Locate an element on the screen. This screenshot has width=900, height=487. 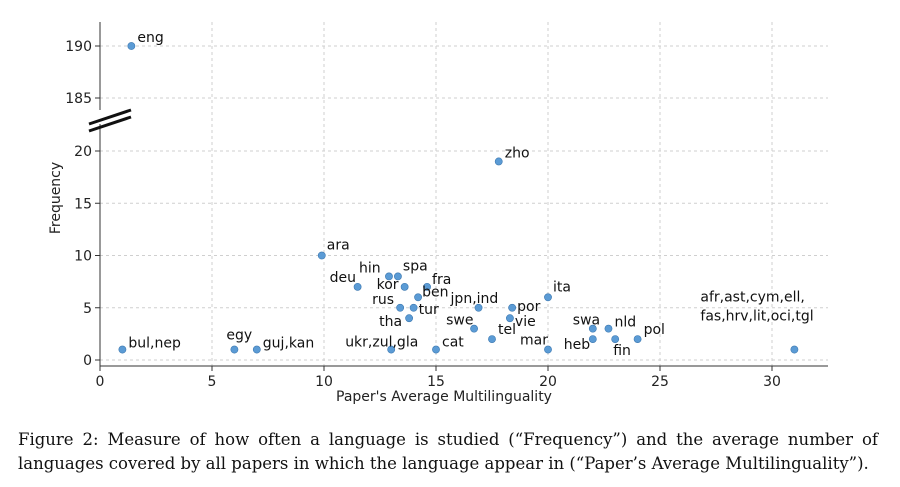
point-label: jpn,ind is located at coordinates (474, 299).